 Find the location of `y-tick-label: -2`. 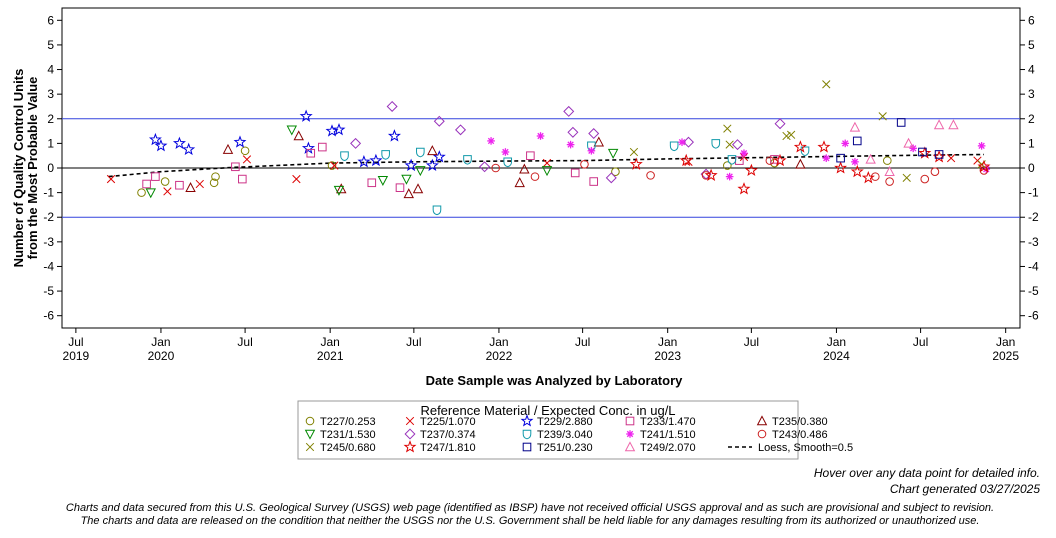

y-tick-label: -2 is located at coordinates (48, 217).